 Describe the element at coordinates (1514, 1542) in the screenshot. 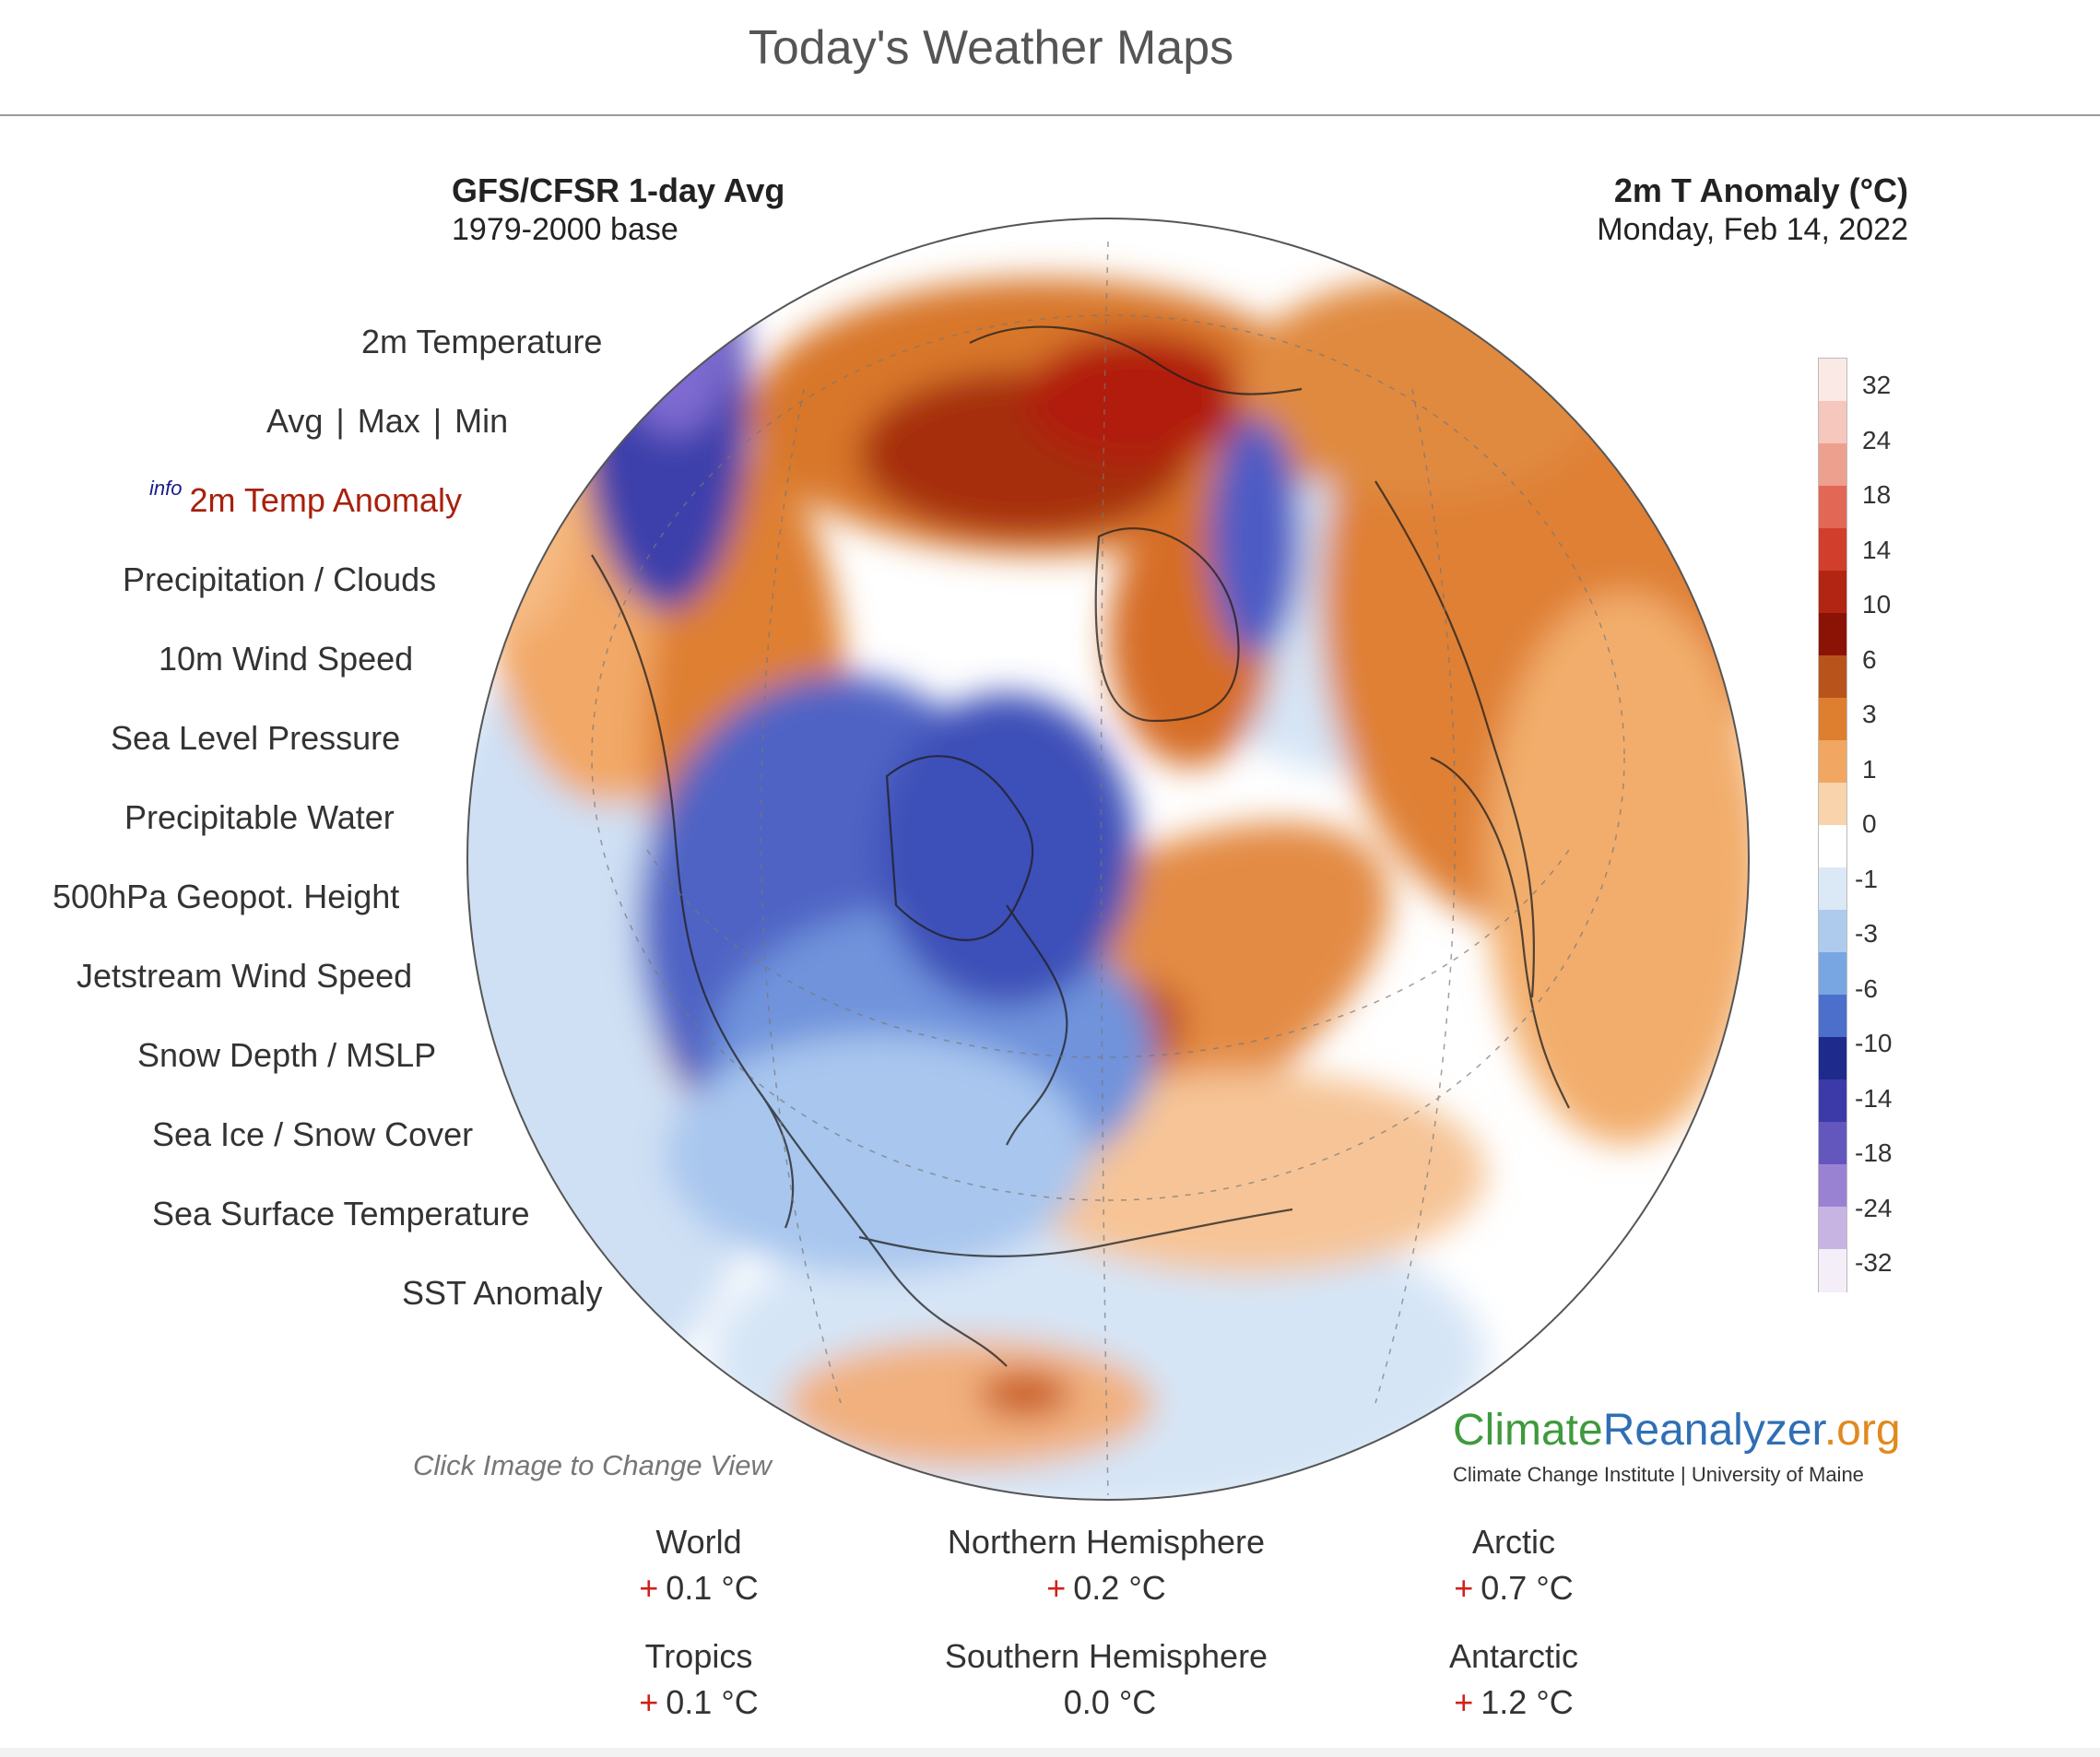

I see `stat-name: Arctic` at that location.